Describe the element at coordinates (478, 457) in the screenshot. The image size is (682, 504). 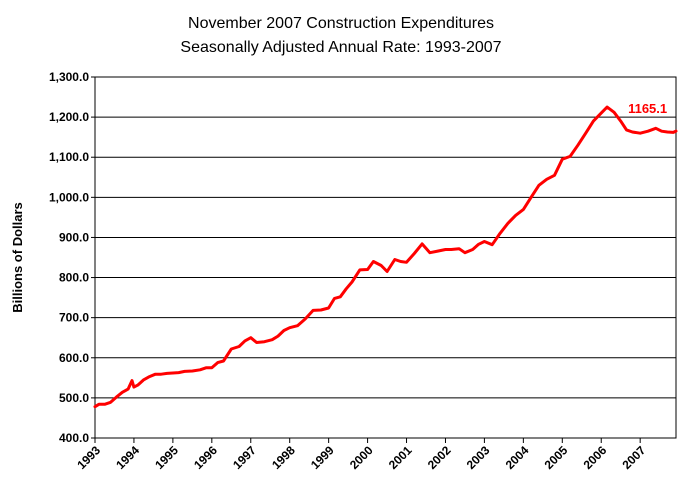
I see `x-tick-label: 2003` at that location.